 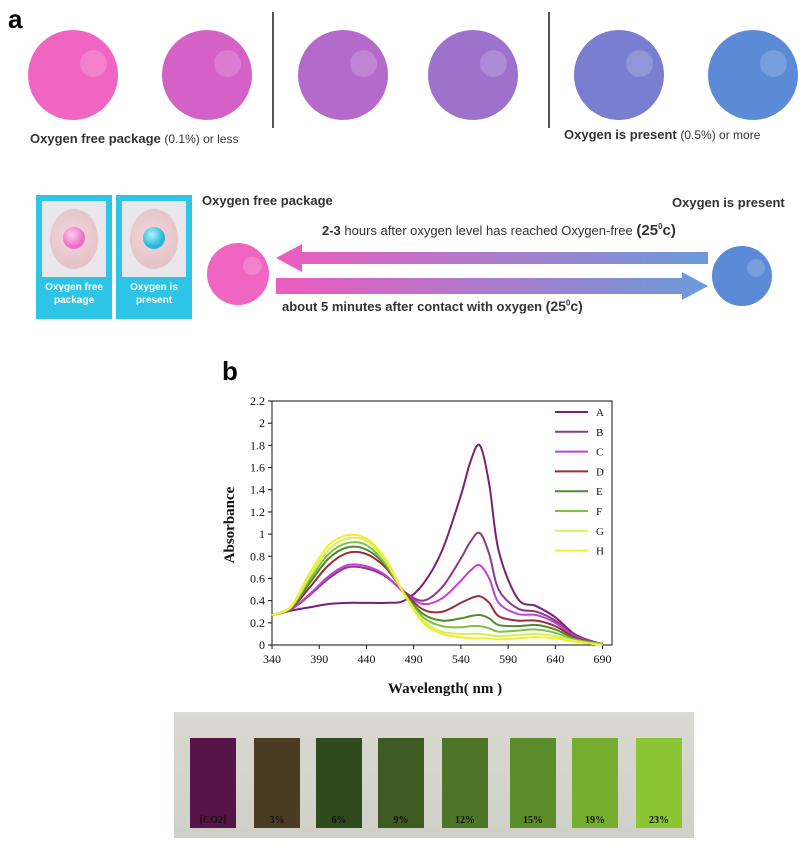 What do you see at coordinates (262, 423) in the screenshot?
I see `y-tick-label: 2` at bounding box center [262, 423].